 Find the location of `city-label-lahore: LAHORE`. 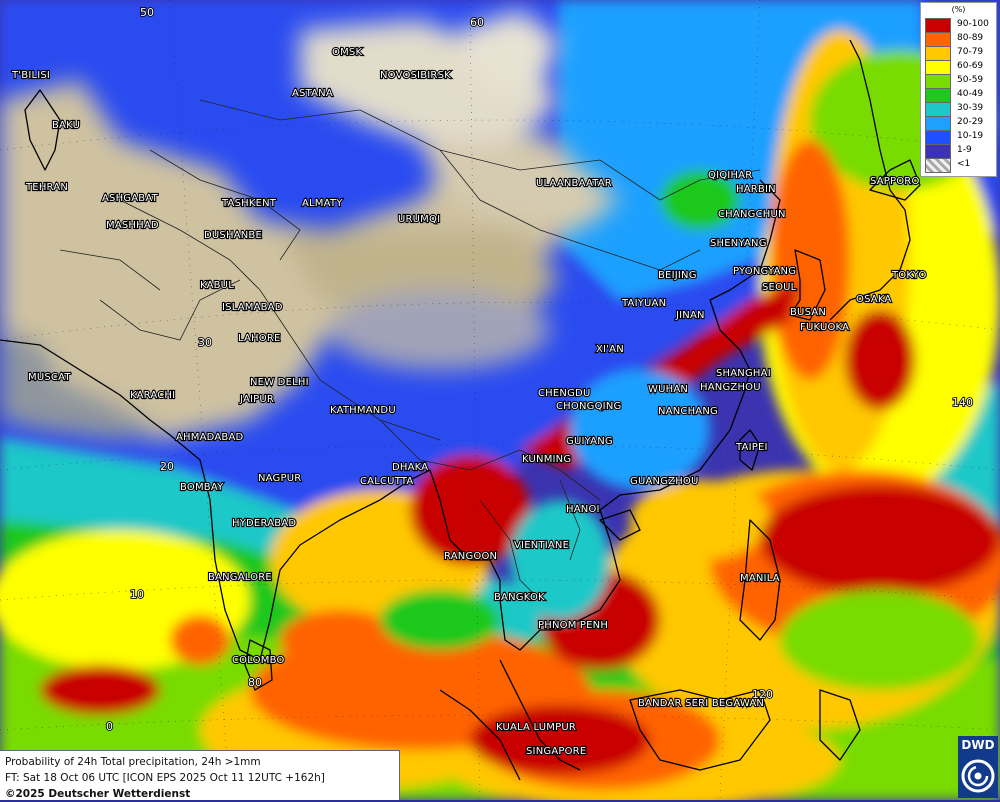

city-label-lahore: LAHORE is located at coordinates (259, 338).